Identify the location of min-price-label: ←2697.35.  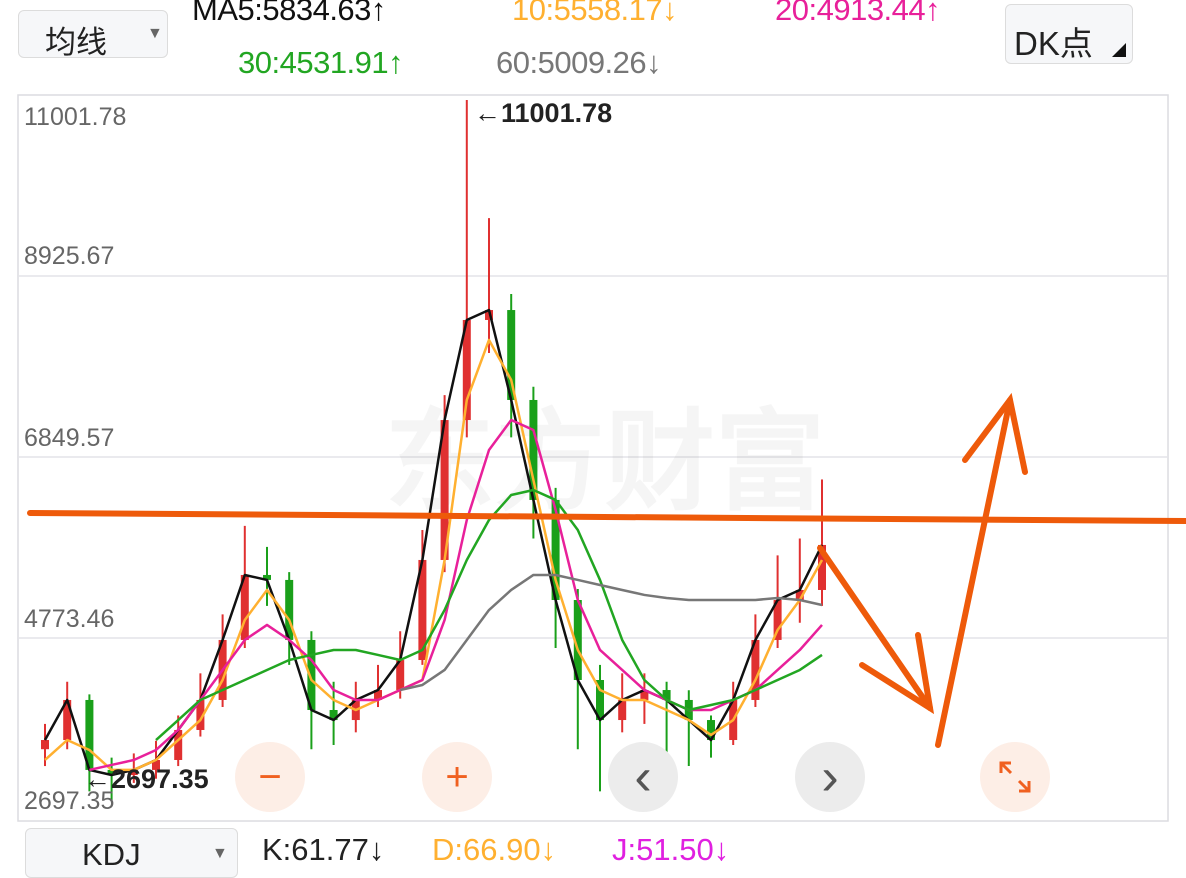
(146, 779).